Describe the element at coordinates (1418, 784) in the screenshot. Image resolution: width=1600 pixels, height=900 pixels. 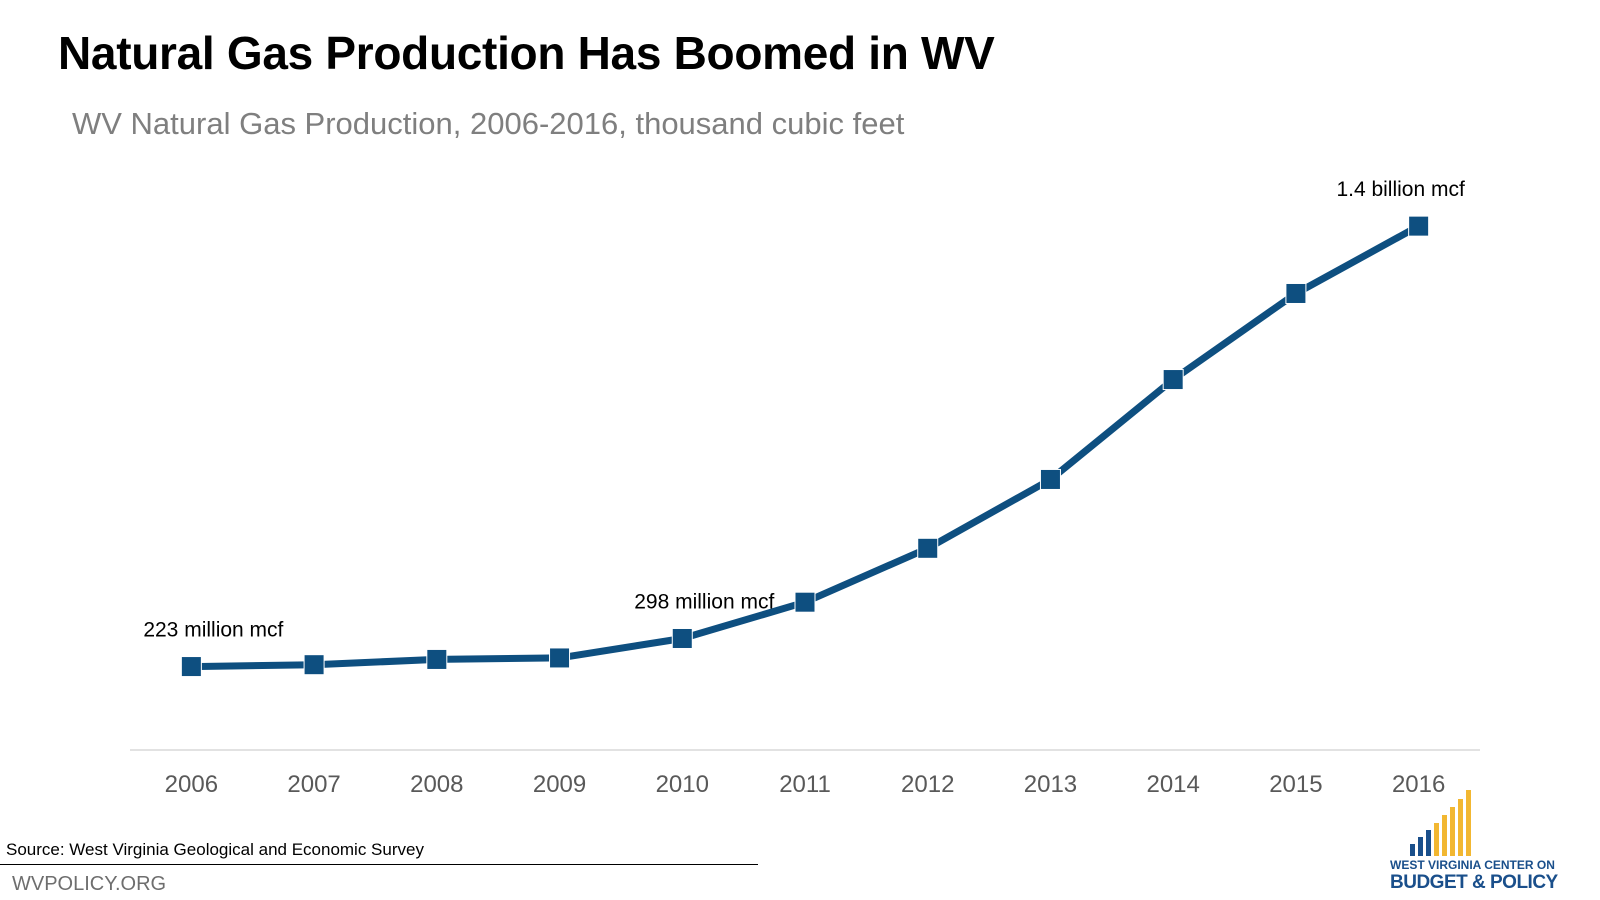
I see `x-tick-label: 2016` at that location.